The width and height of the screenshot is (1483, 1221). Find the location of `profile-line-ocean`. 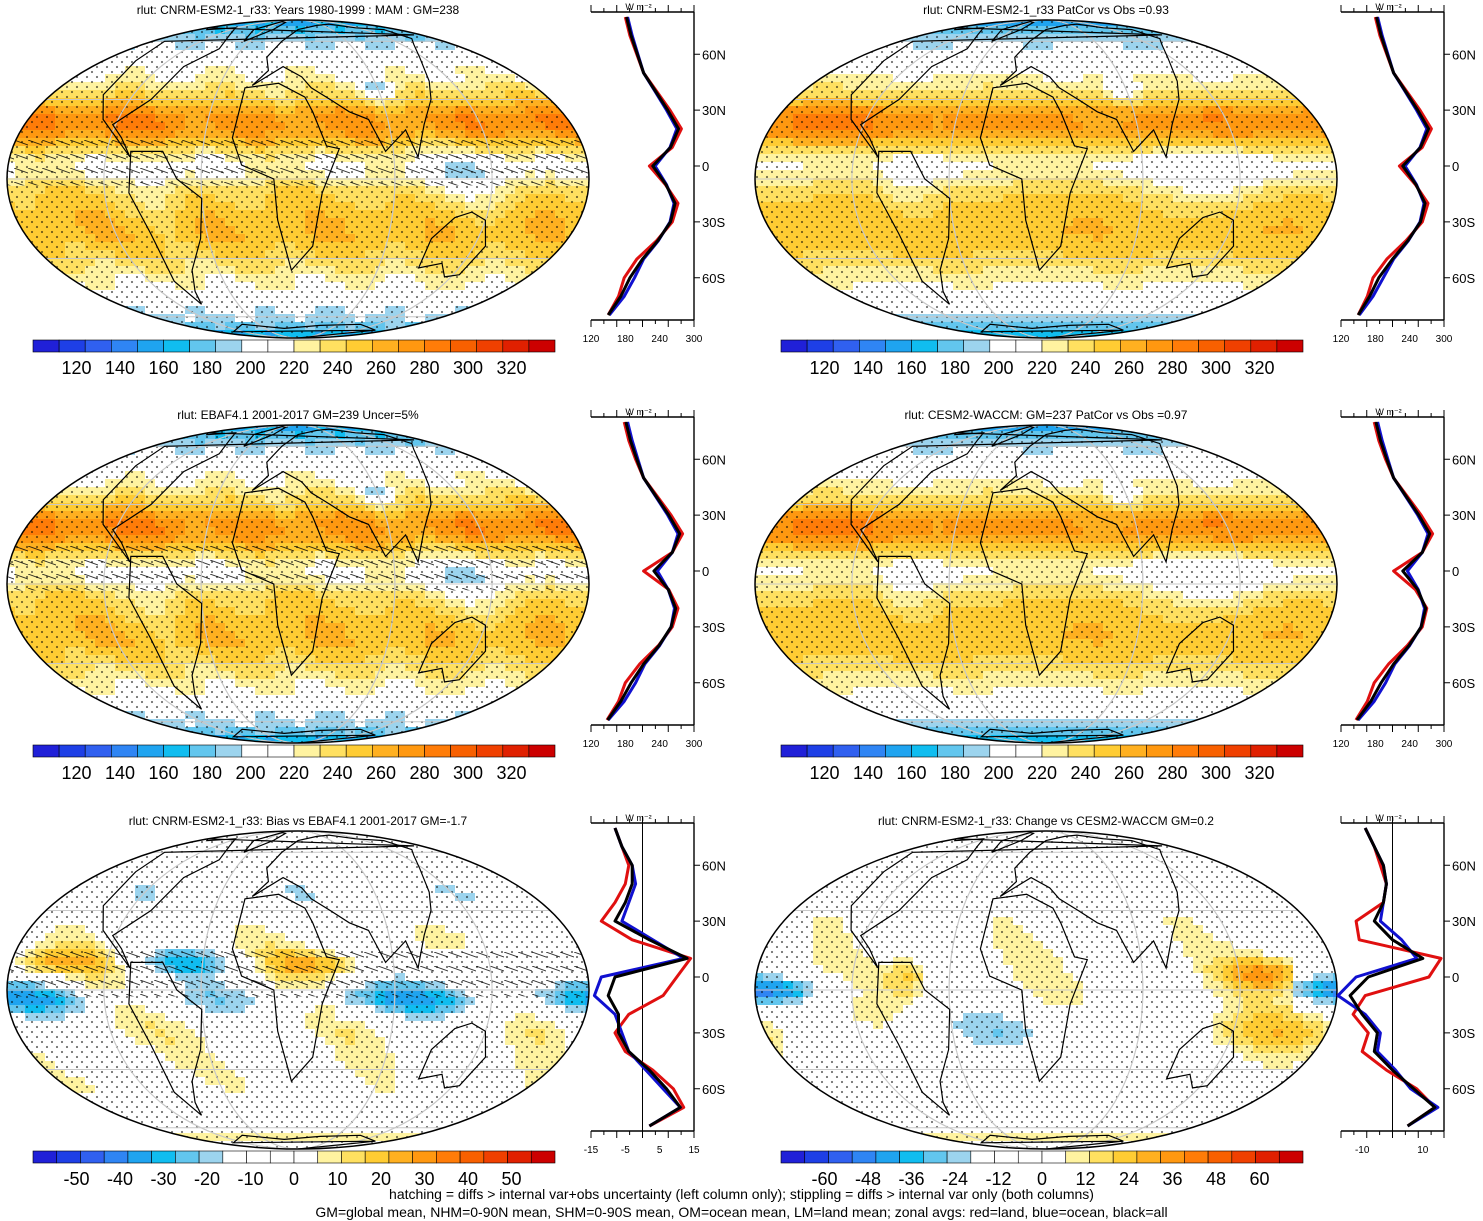

profile-line-ocean is located at coordinates (643, 166).